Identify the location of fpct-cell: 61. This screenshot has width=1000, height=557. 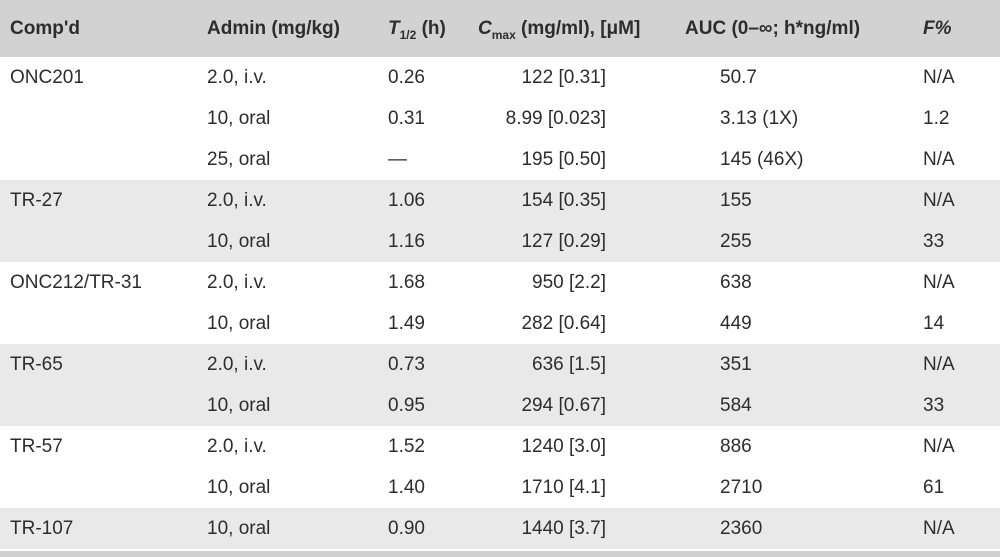
(934, 487).